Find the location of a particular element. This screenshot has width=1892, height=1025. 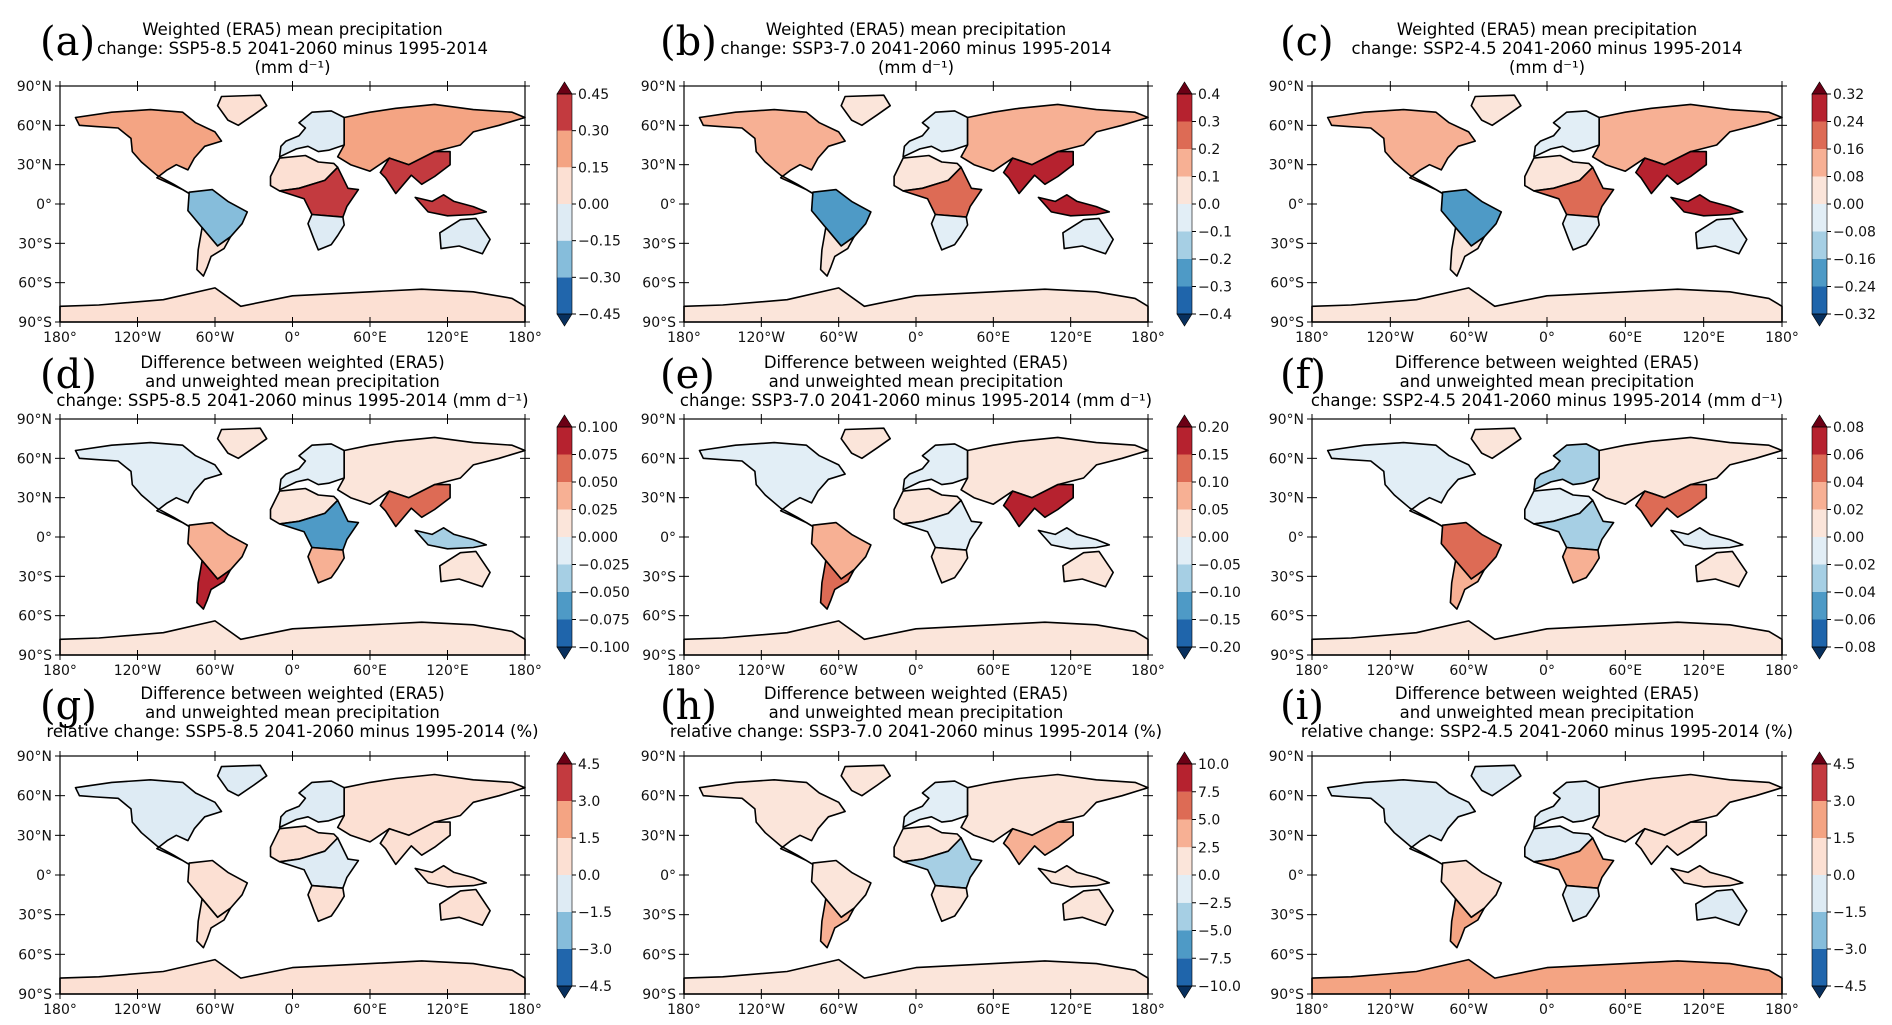

x-tick-label: 60°E is located at coordinates (1625, 1010).